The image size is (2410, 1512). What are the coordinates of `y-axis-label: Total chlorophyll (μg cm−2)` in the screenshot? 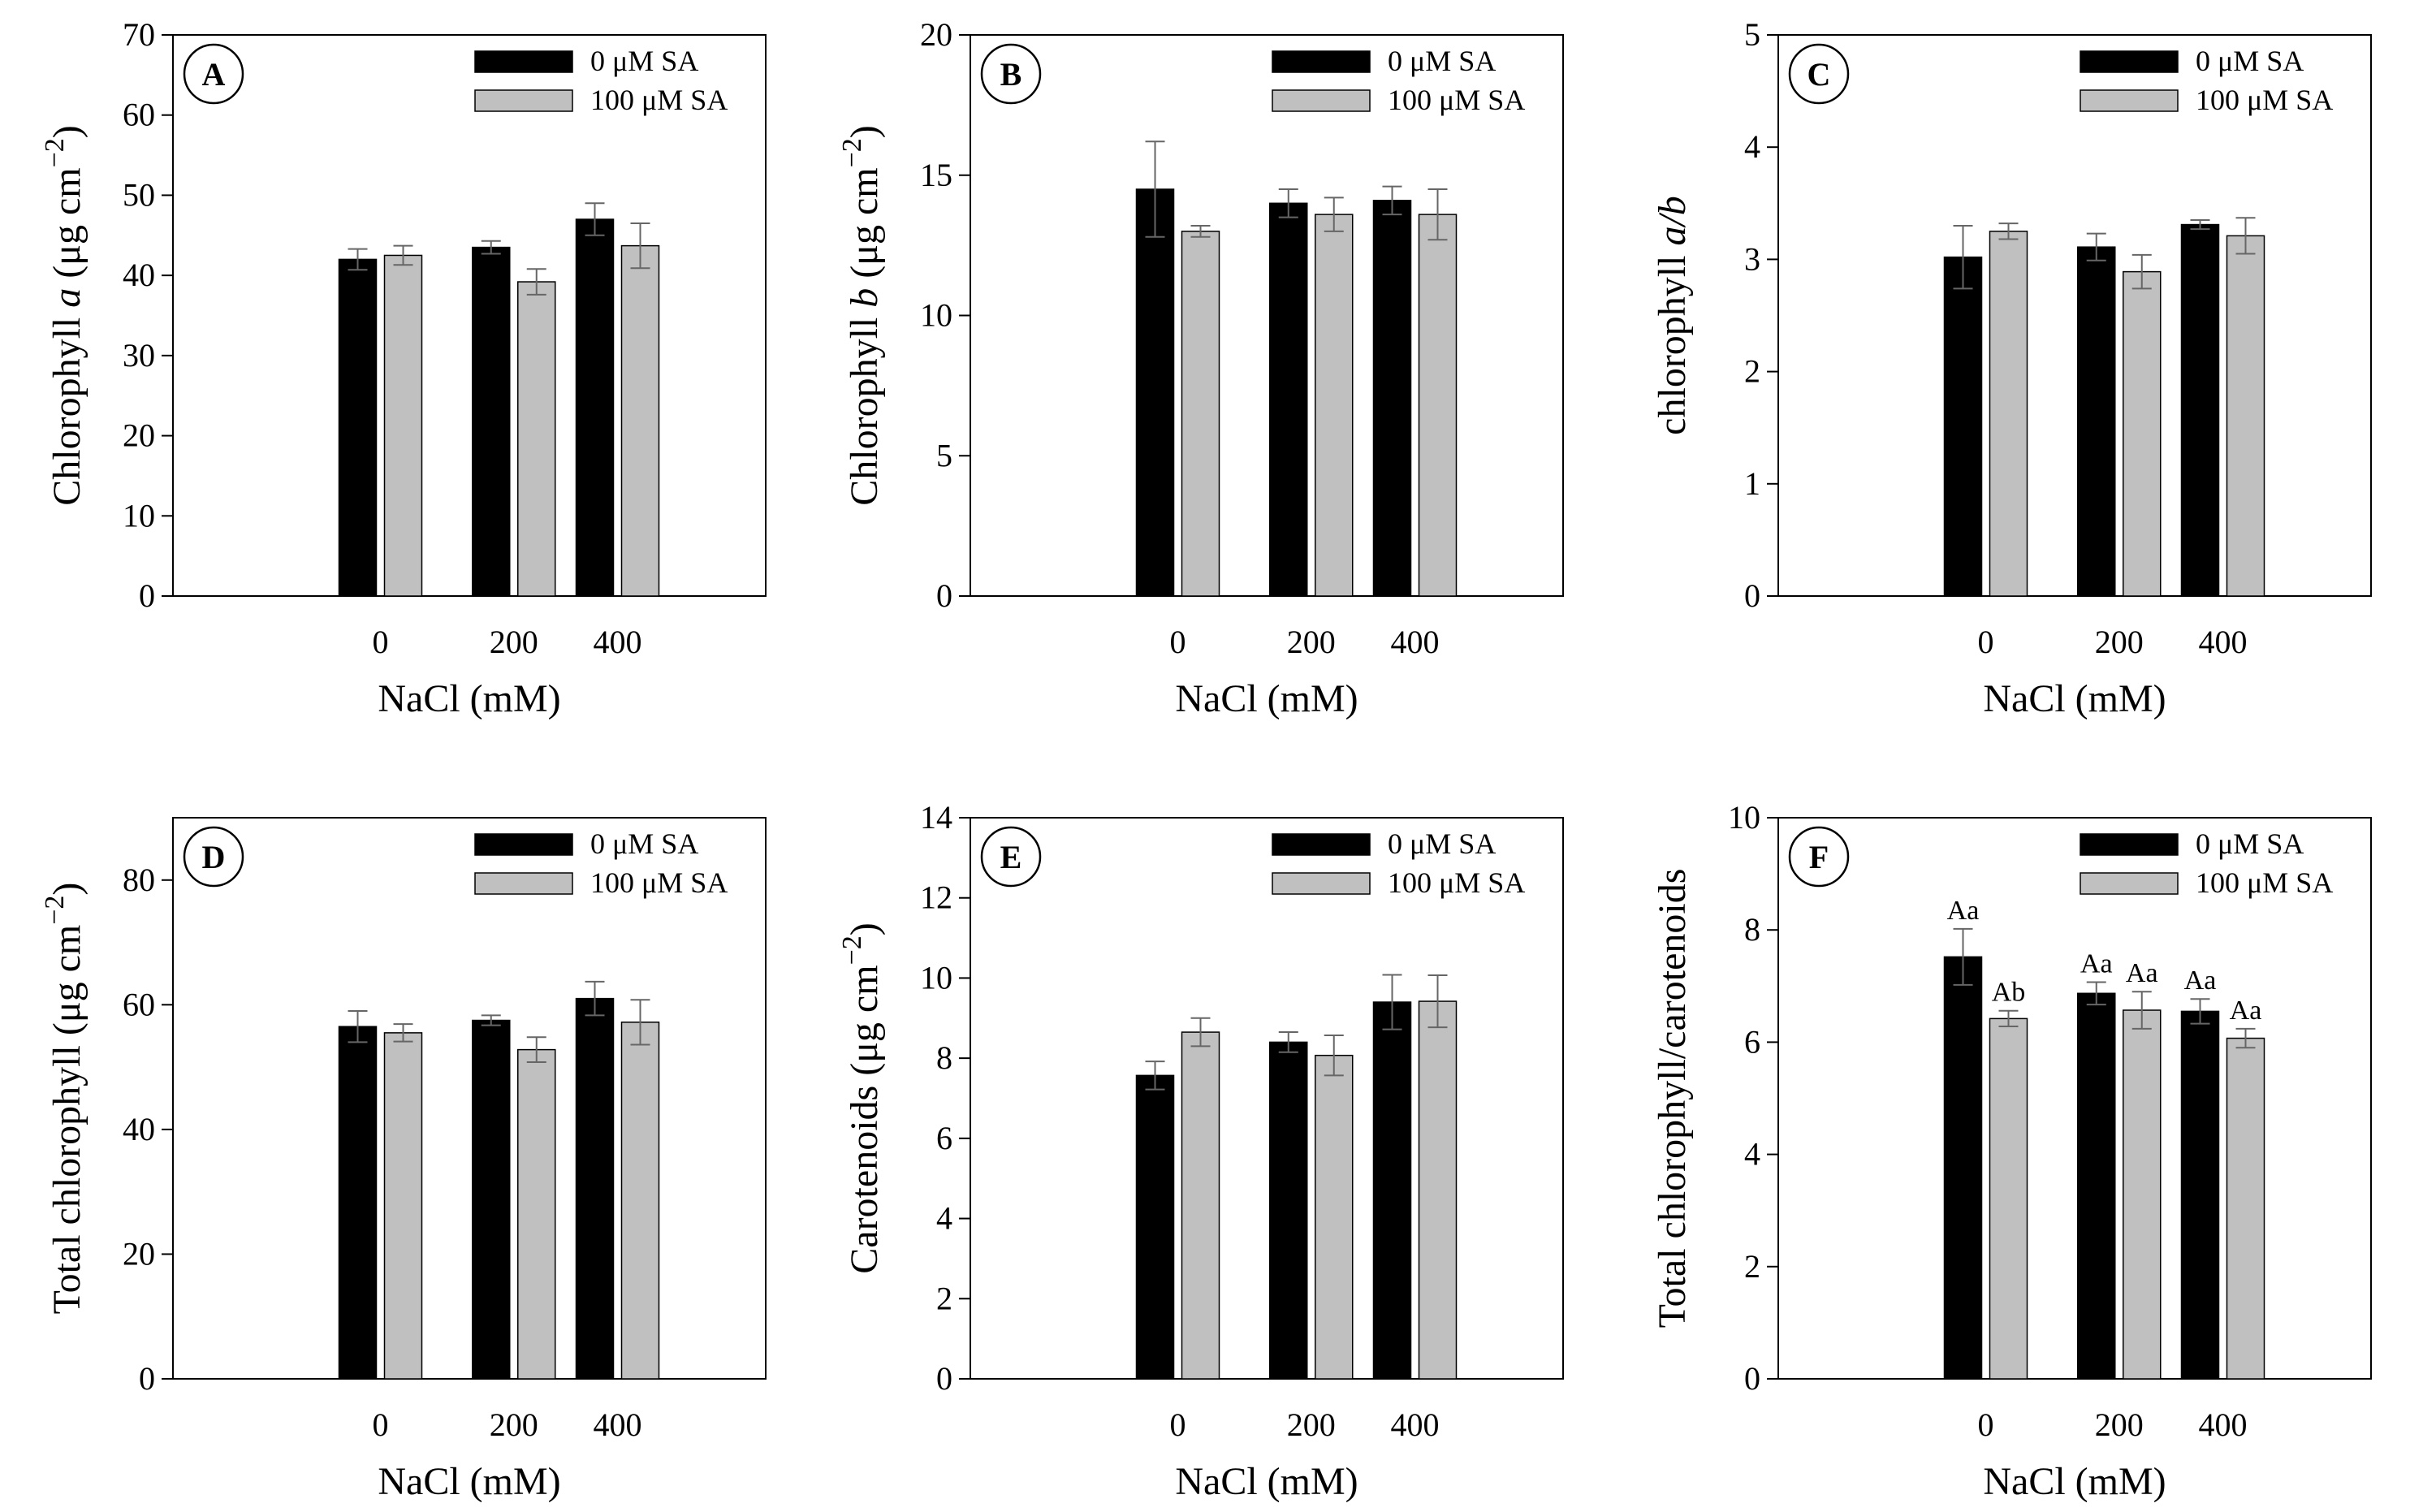 It's located at (64, 1099).